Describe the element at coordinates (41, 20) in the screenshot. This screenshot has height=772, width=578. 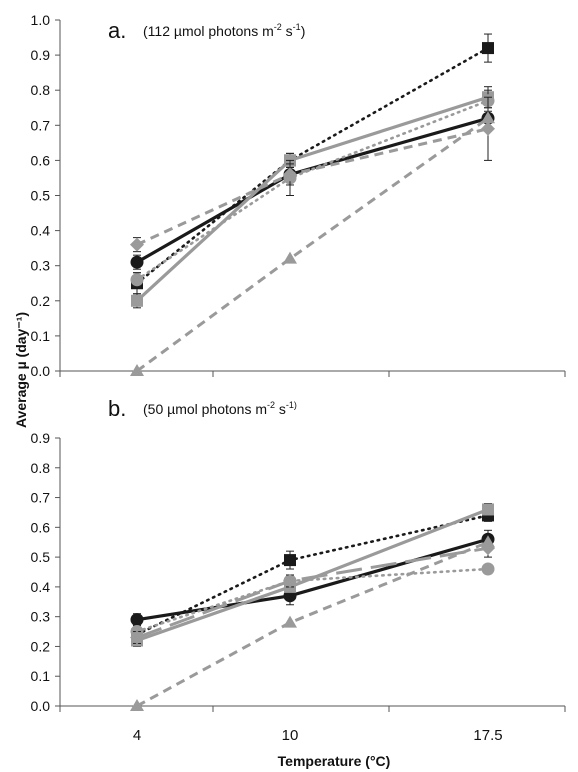
I see `panel-a-y-tick-label: 1.0` at that location.